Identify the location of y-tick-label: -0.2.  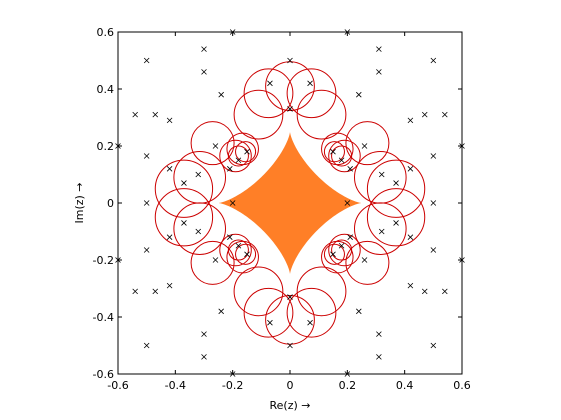
(103, 260).